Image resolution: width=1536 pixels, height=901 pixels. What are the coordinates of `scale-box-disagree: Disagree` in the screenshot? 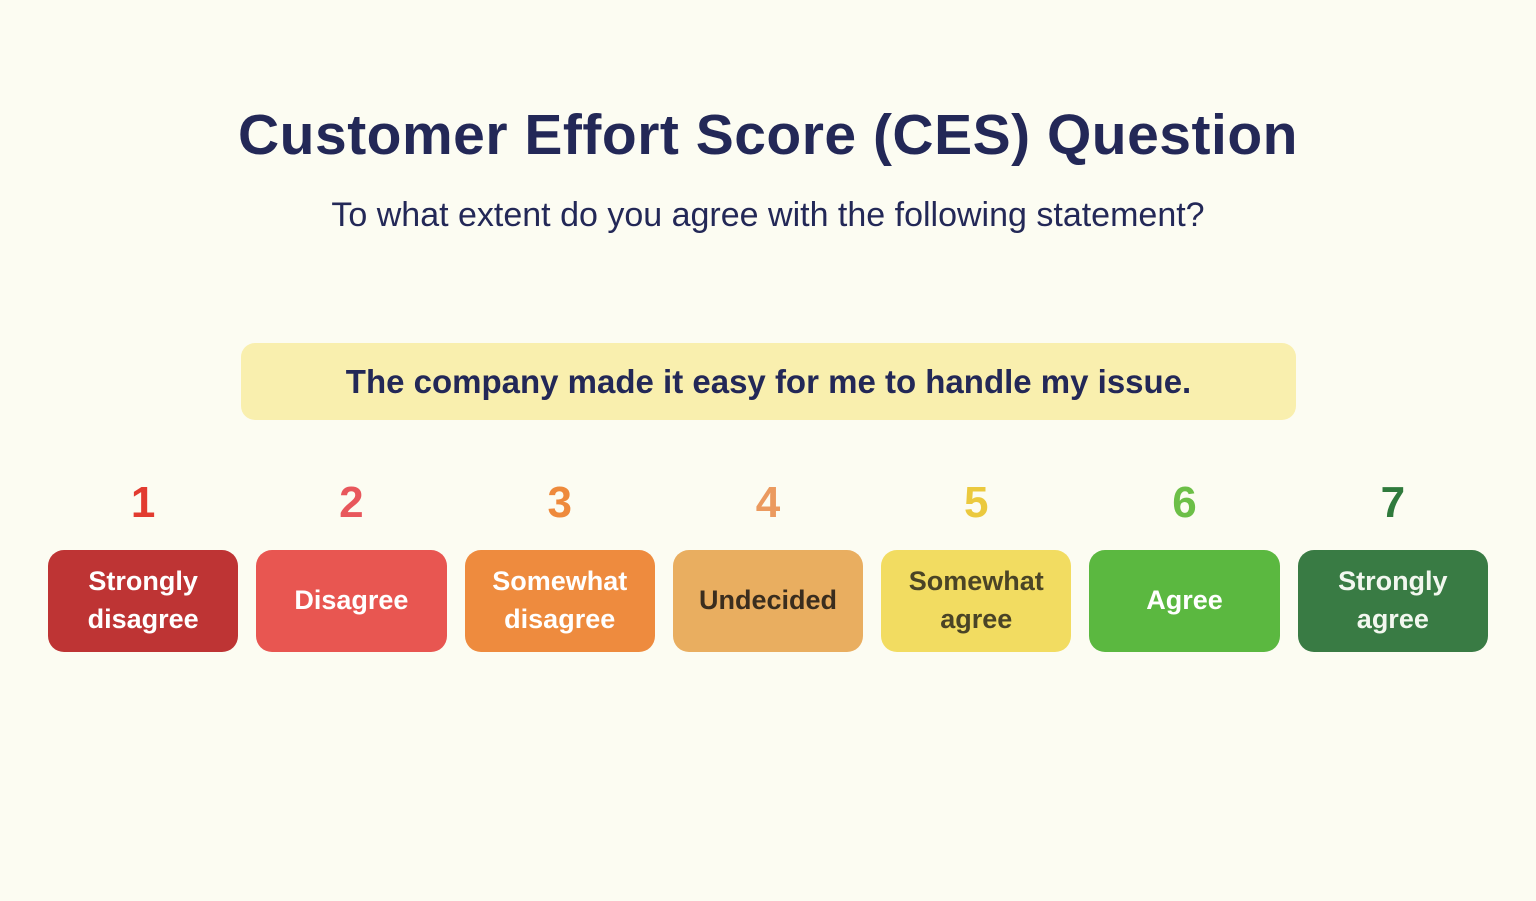 It's located at (351, 601).